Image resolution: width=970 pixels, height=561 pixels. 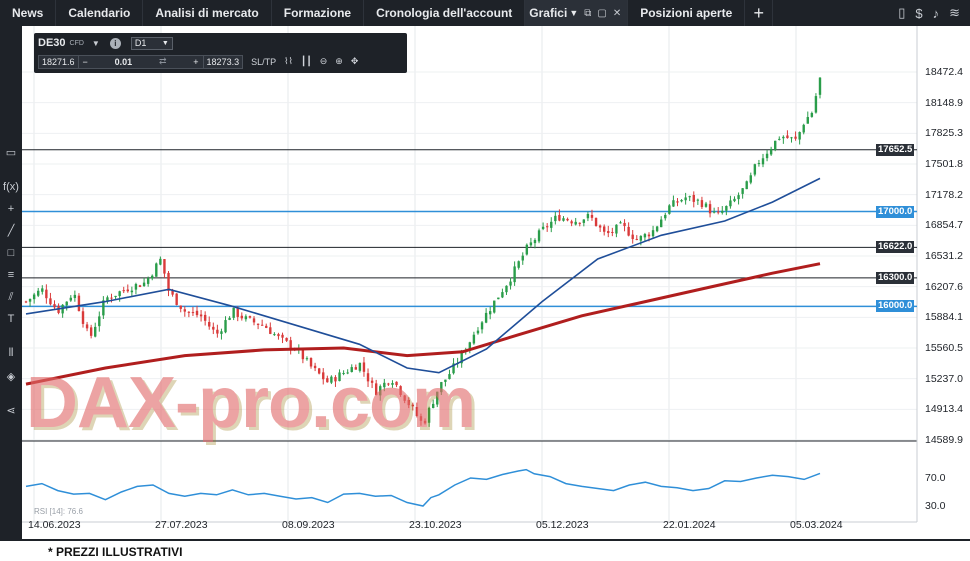 What do you see at coordinates (11, 231) in the screenshot?
I see `line-tool-icon: ╱` at bounding box center [11, 231].